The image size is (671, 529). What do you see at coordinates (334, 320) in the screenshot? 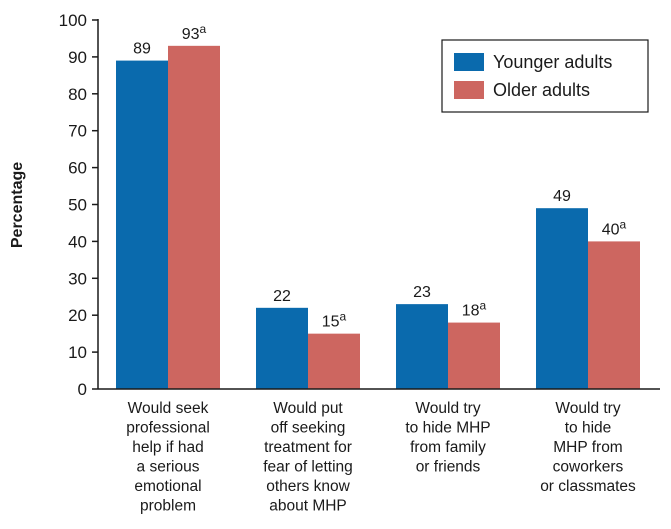
I see `data-label: 15a` at bounding box center [334, 320].